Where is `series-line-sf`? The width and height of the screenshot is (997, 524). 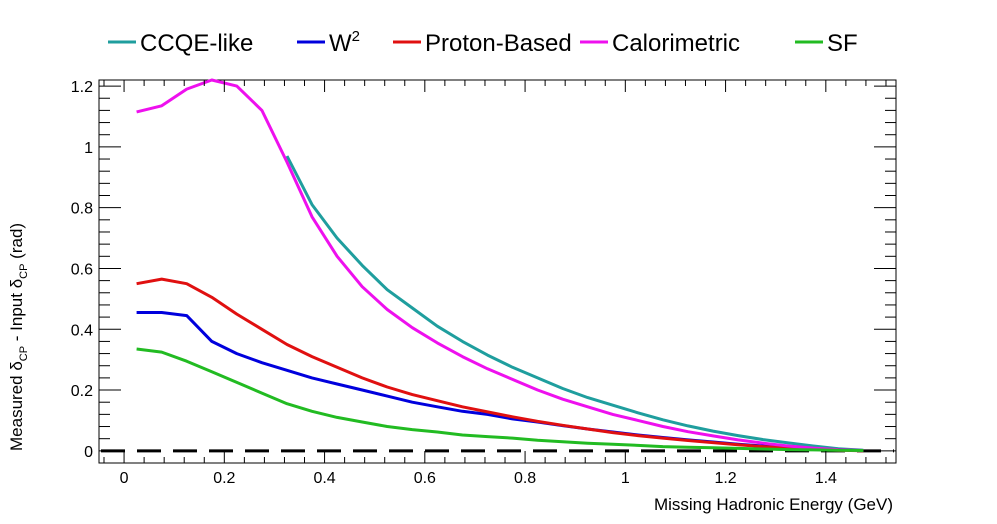
series-line-sf is located at coordinates (500, 399).